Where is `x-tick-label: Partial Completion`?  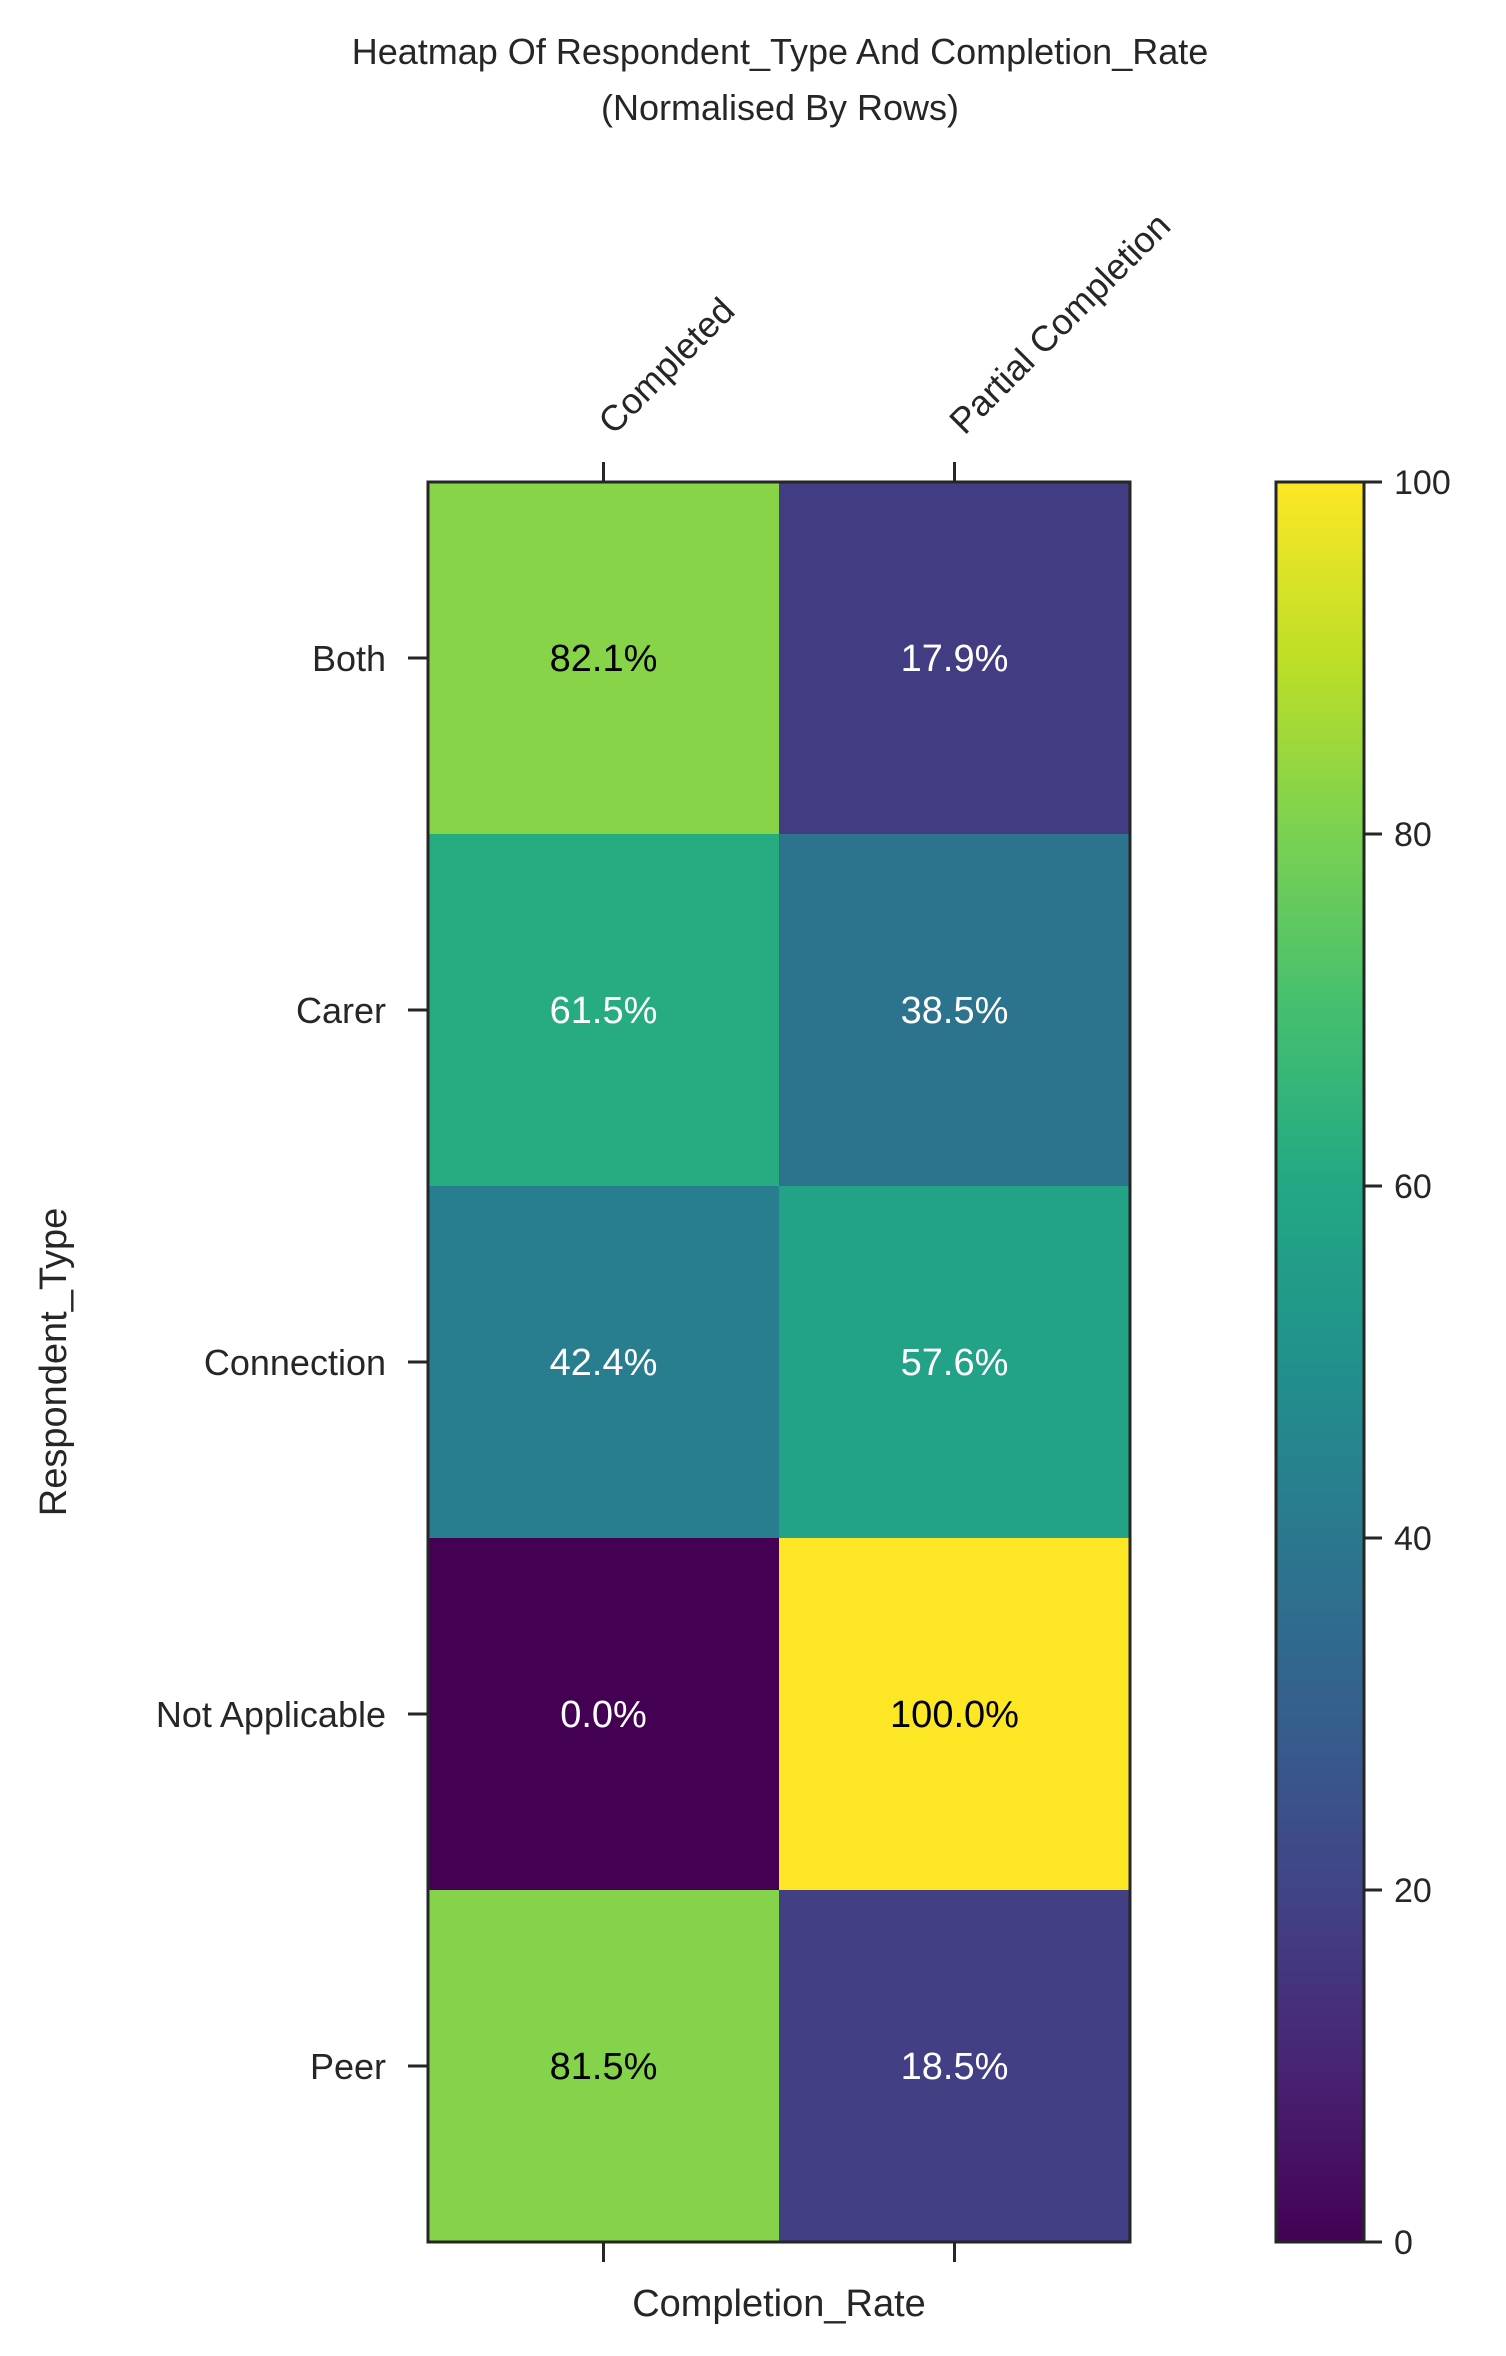
x-tick-label: Partial Completion is located at coordinates (1059, 323).